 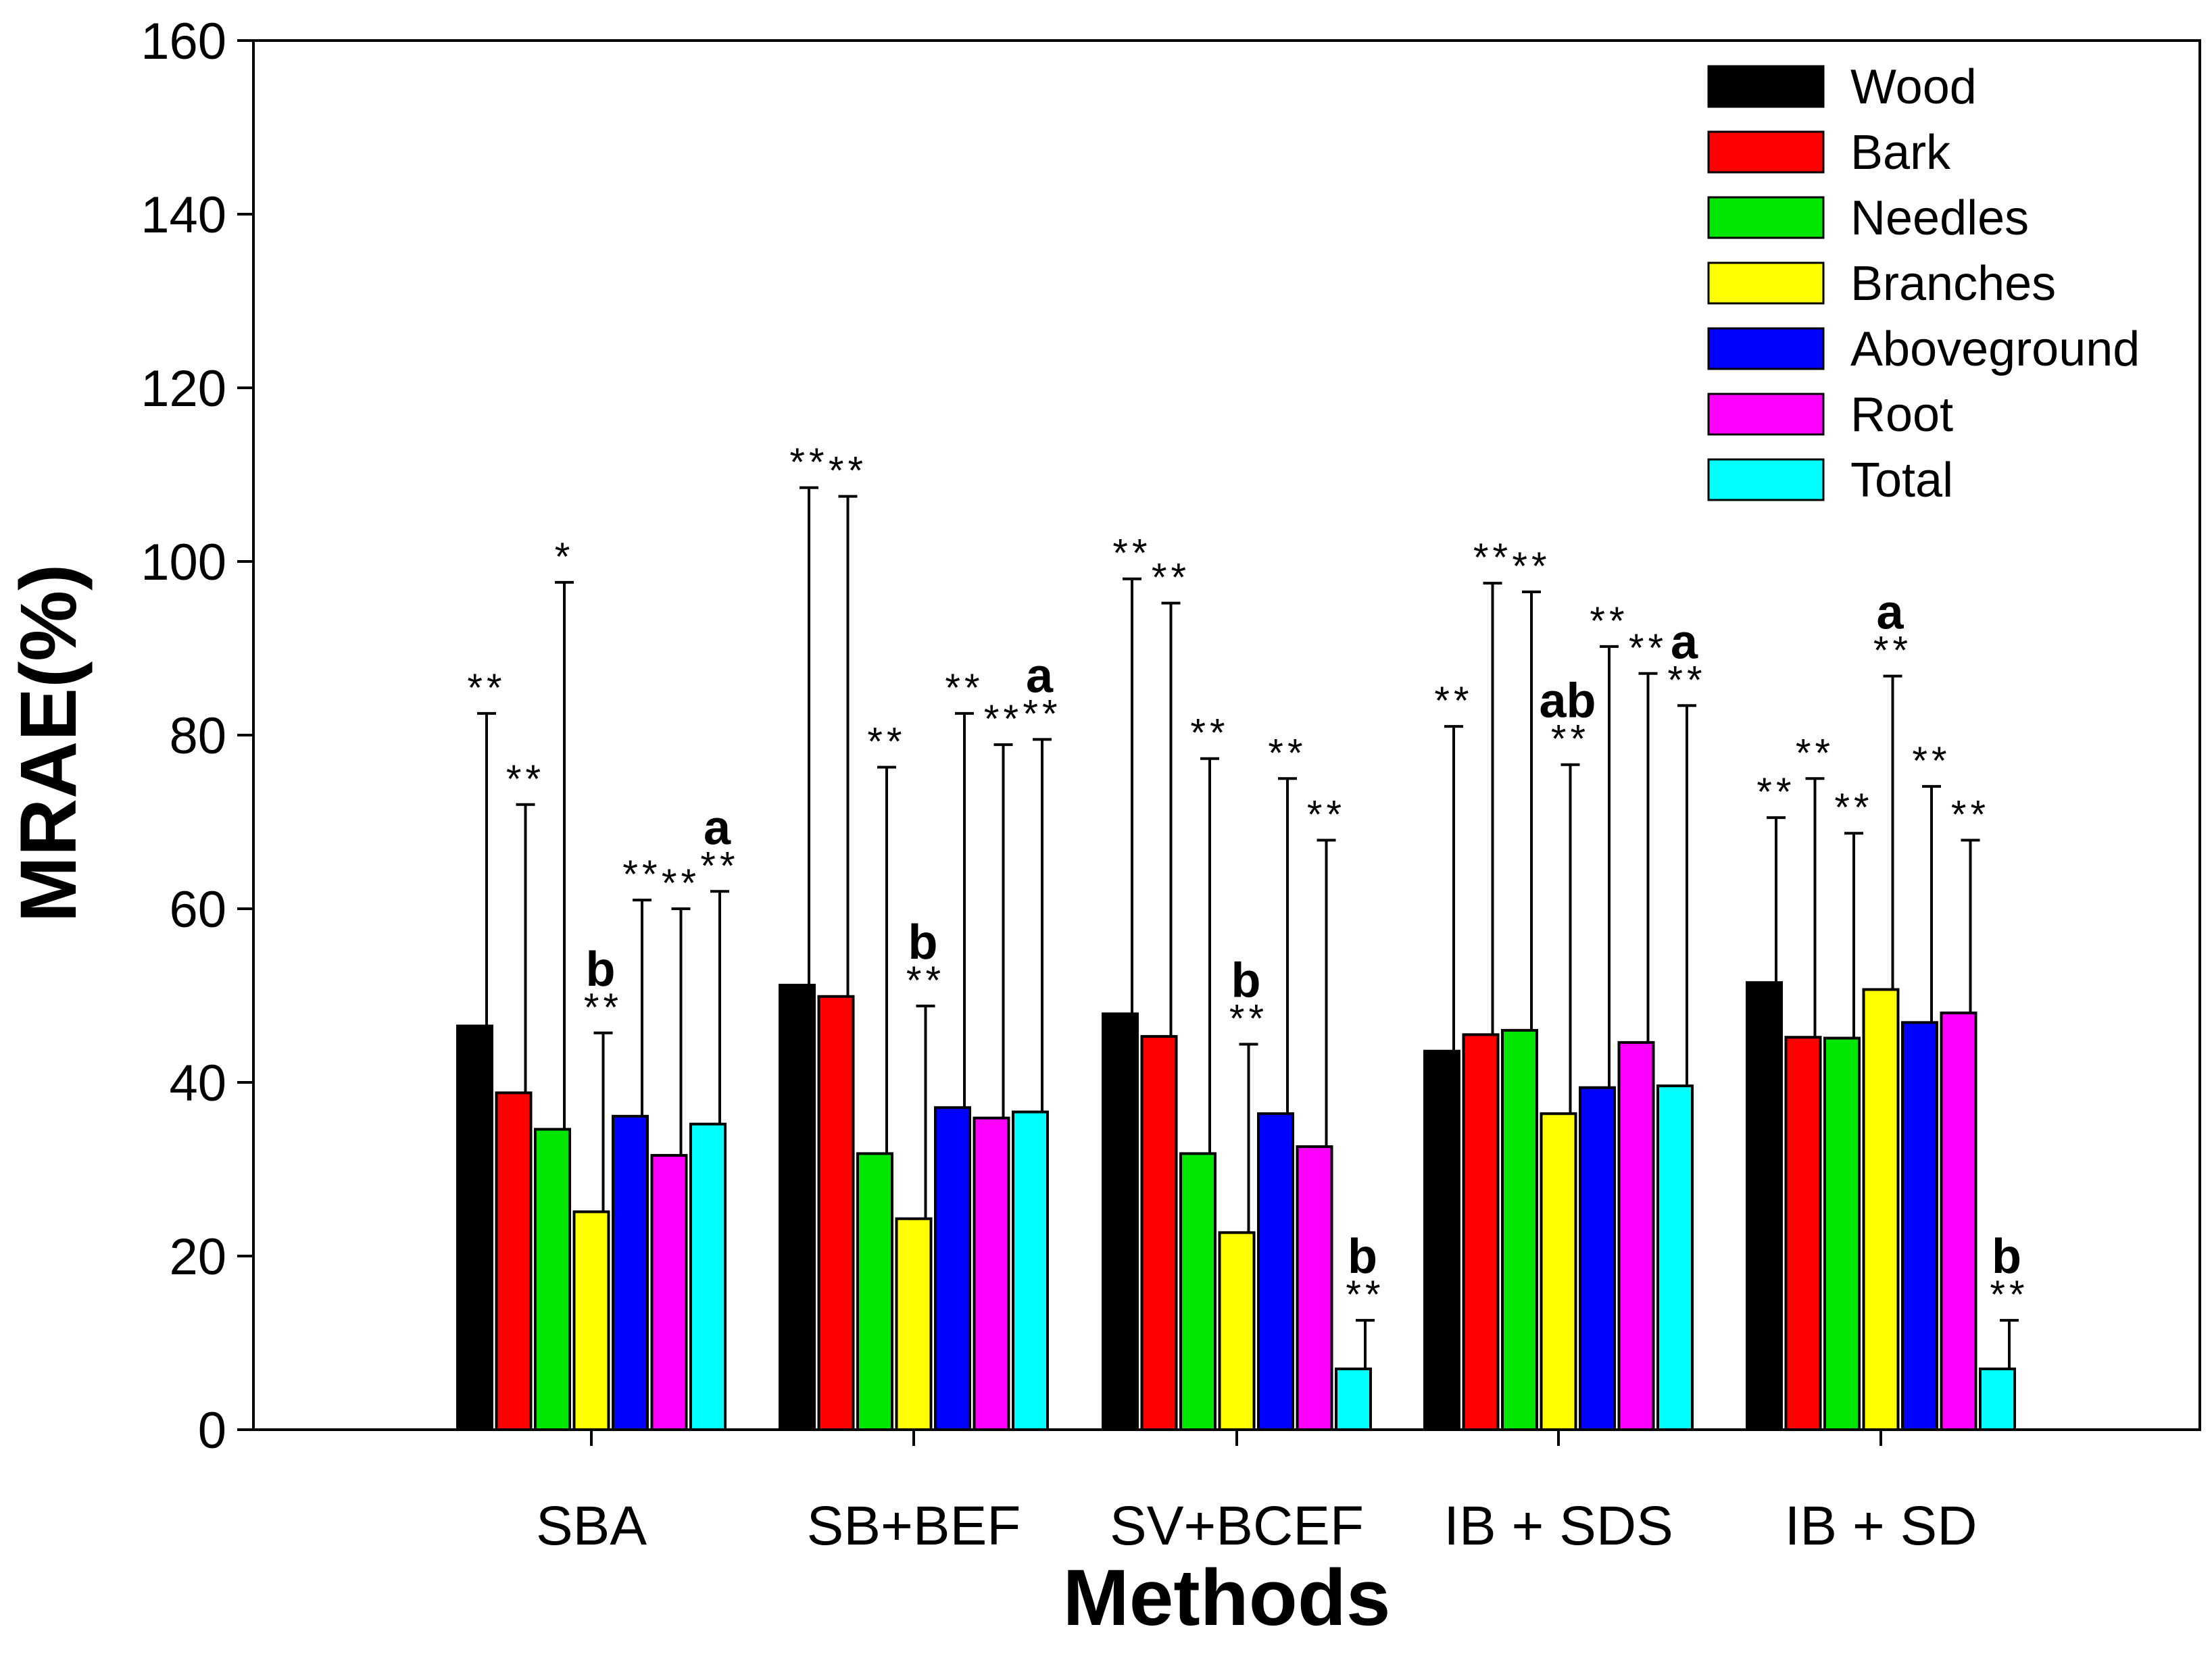 I want to click on y-tick-label: 120, so click(x=183, y=389).